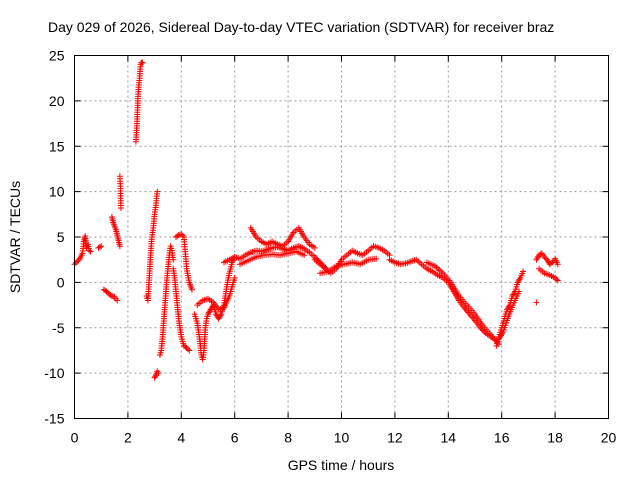  I want to click on x-tick-label: 8, so click(288, 438).